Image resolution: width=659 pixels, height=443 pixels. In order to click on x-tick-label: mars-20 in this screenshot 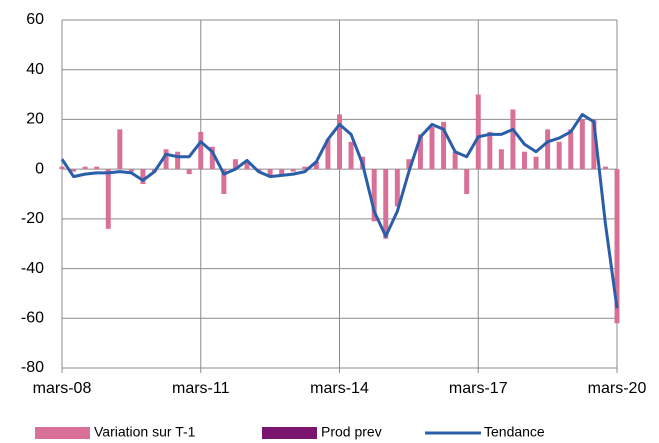, I will do `click(617, 388)`.